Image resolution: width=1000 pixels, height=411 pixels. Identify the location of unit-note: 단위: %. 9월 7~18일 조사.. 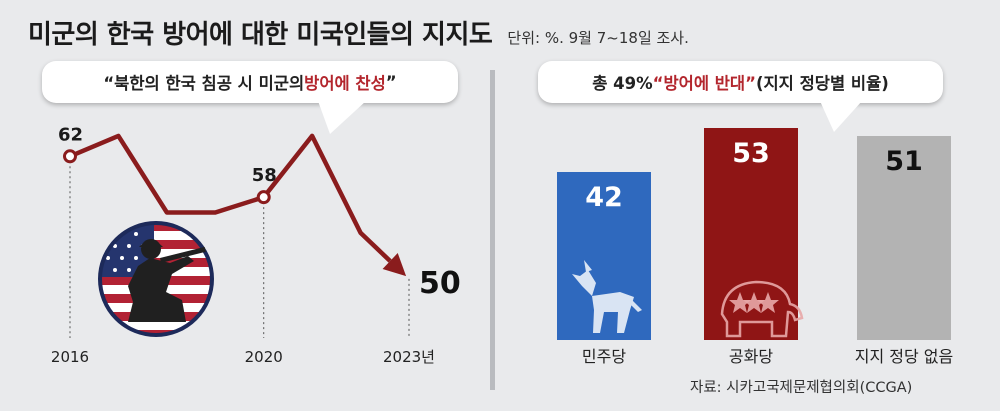
(598, 38).